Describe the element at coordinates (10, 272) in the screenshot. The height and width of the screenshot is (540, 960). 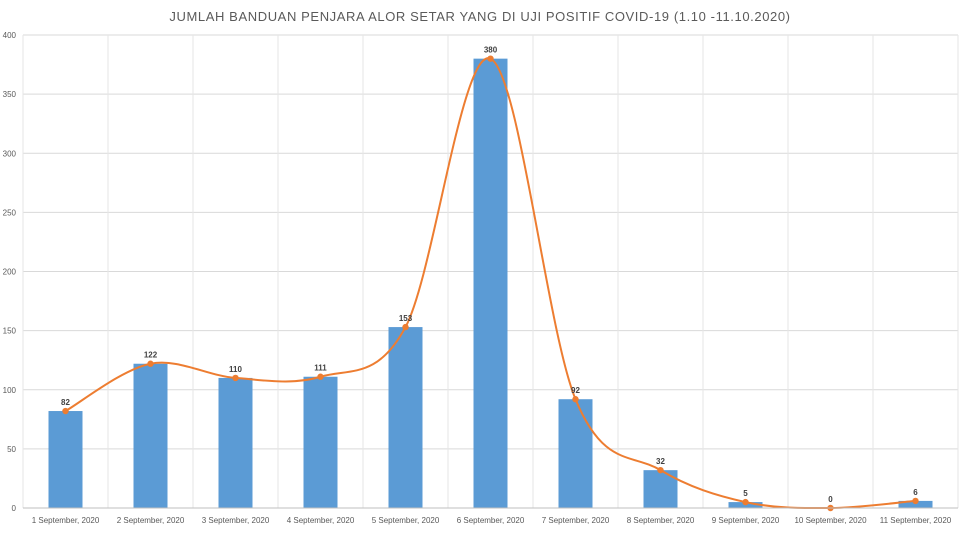
I see `y-tick-label: 200` at that location.